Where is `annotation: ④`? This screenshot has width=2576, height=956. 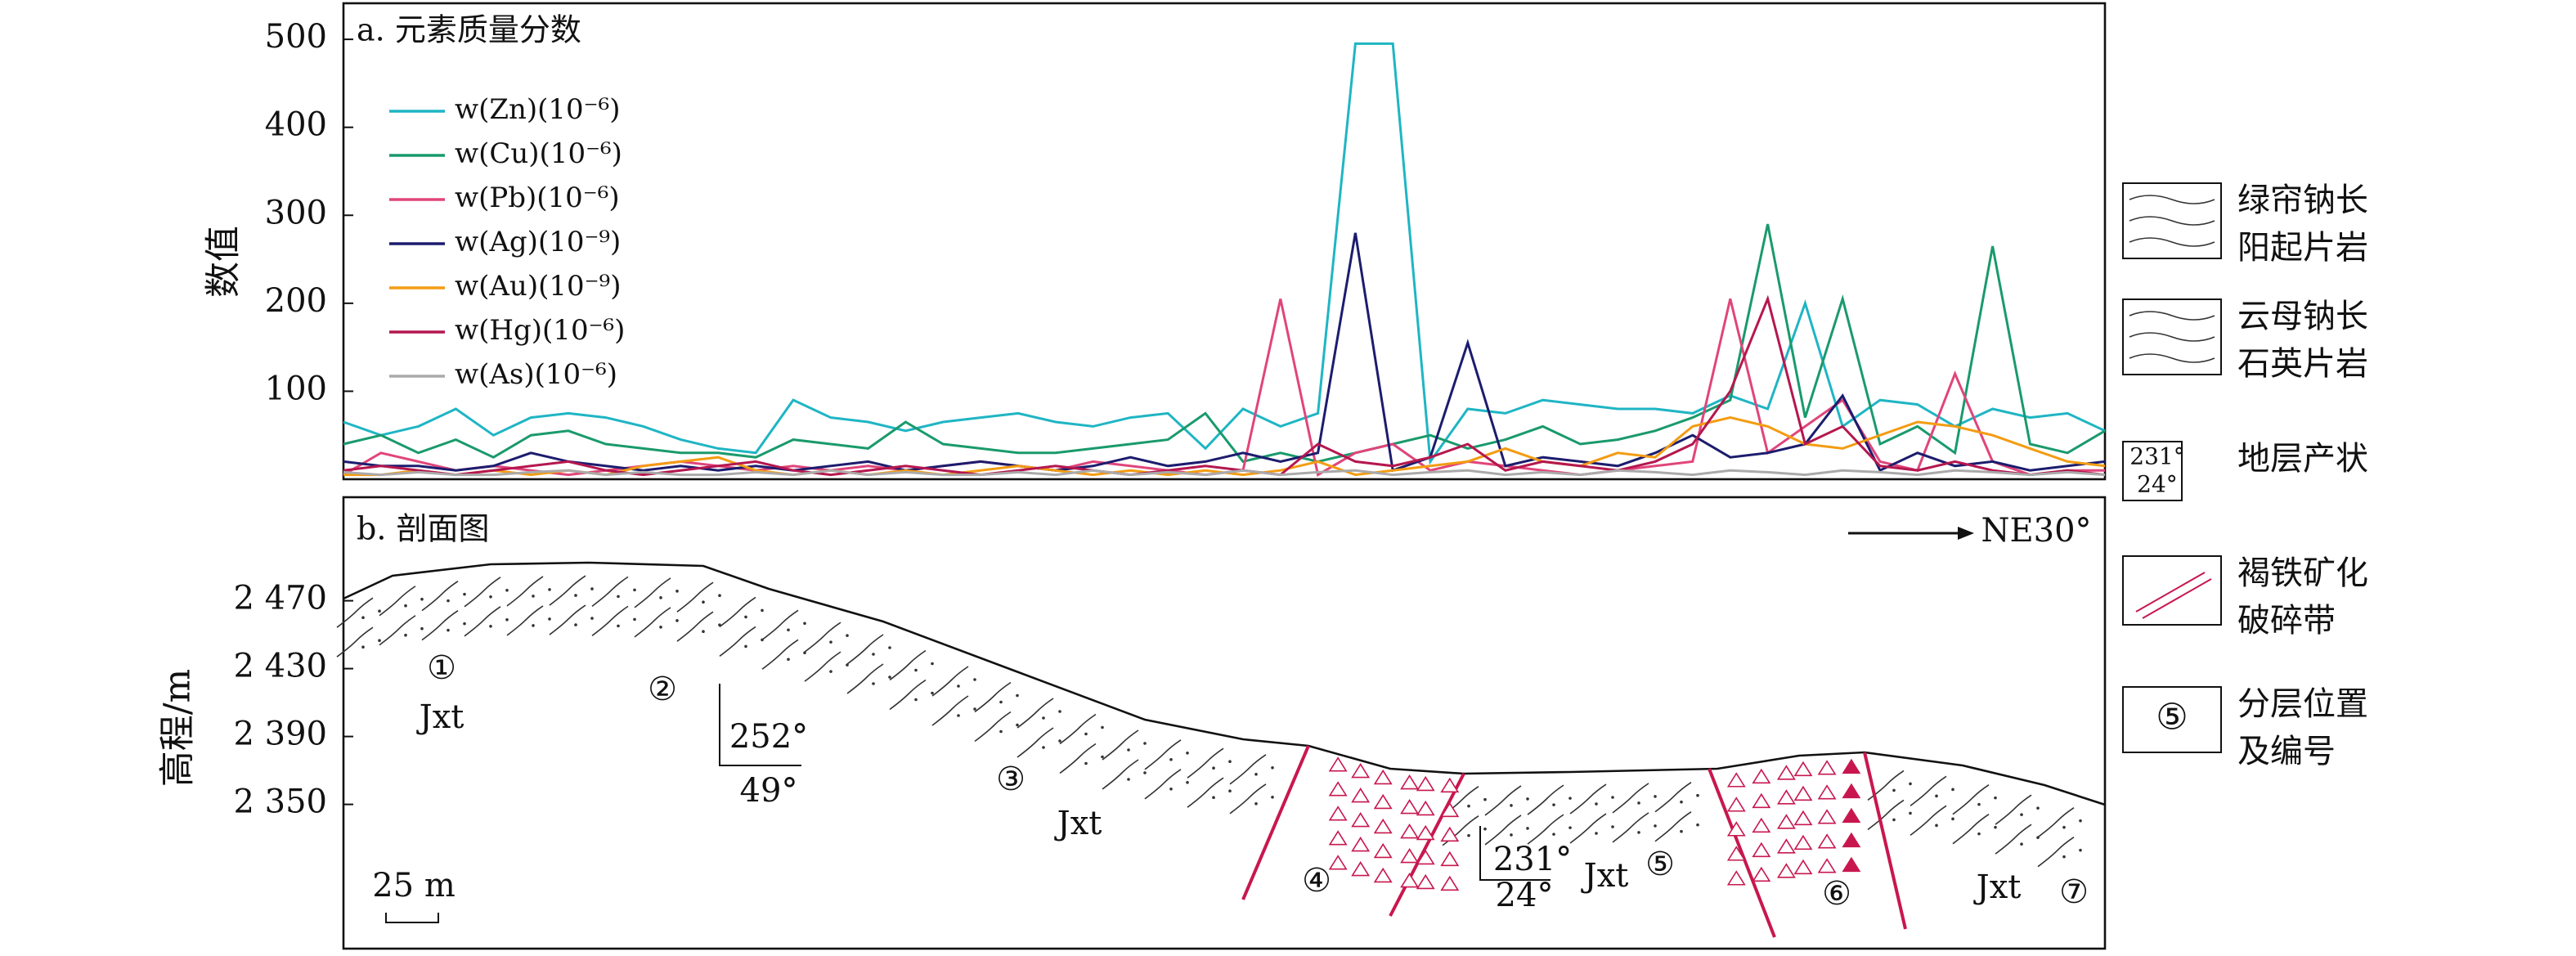
annotation: ④ is located at coordinates (1316, 881).